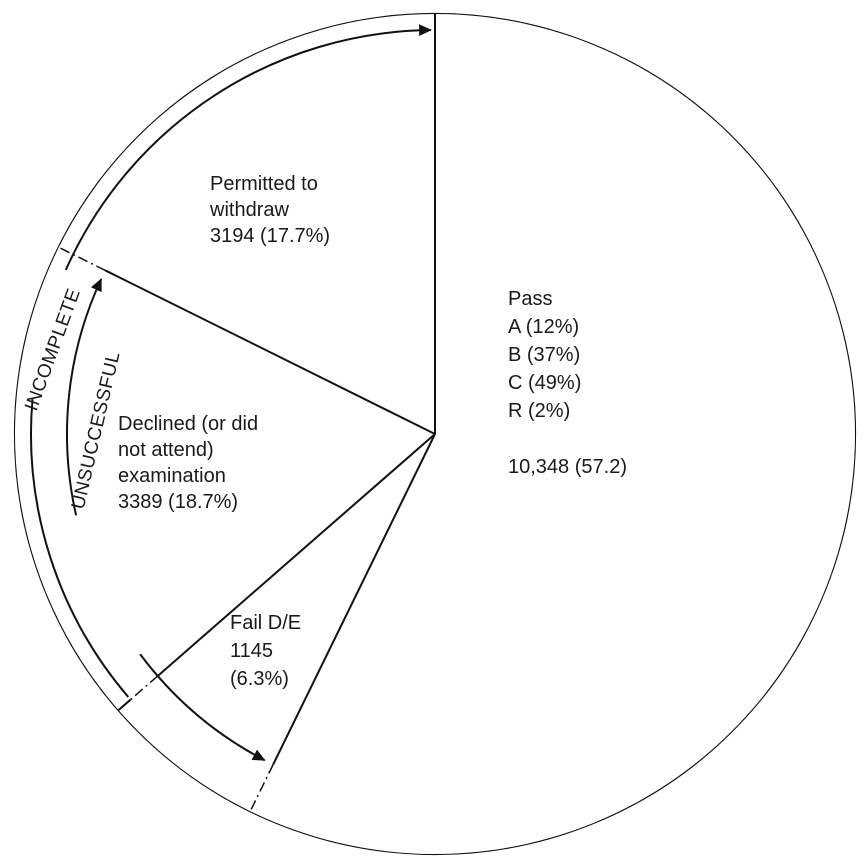  Describe the element at coordinates (178, 502) in the screenshot. I see `slice-label-line: 3389 (18.7%)` at that location.